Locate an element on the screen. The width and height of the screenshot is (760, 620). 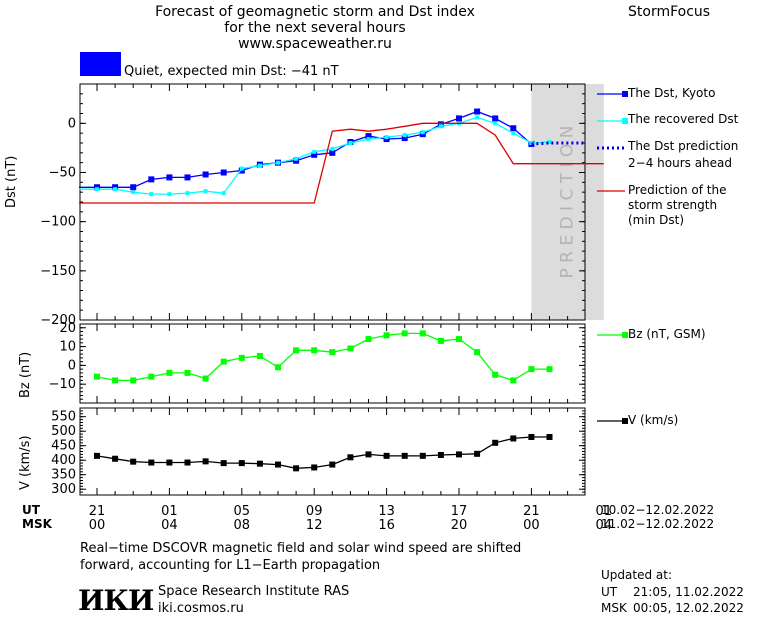
v-ytick-label: 550 is located at coordinates (63, 417).